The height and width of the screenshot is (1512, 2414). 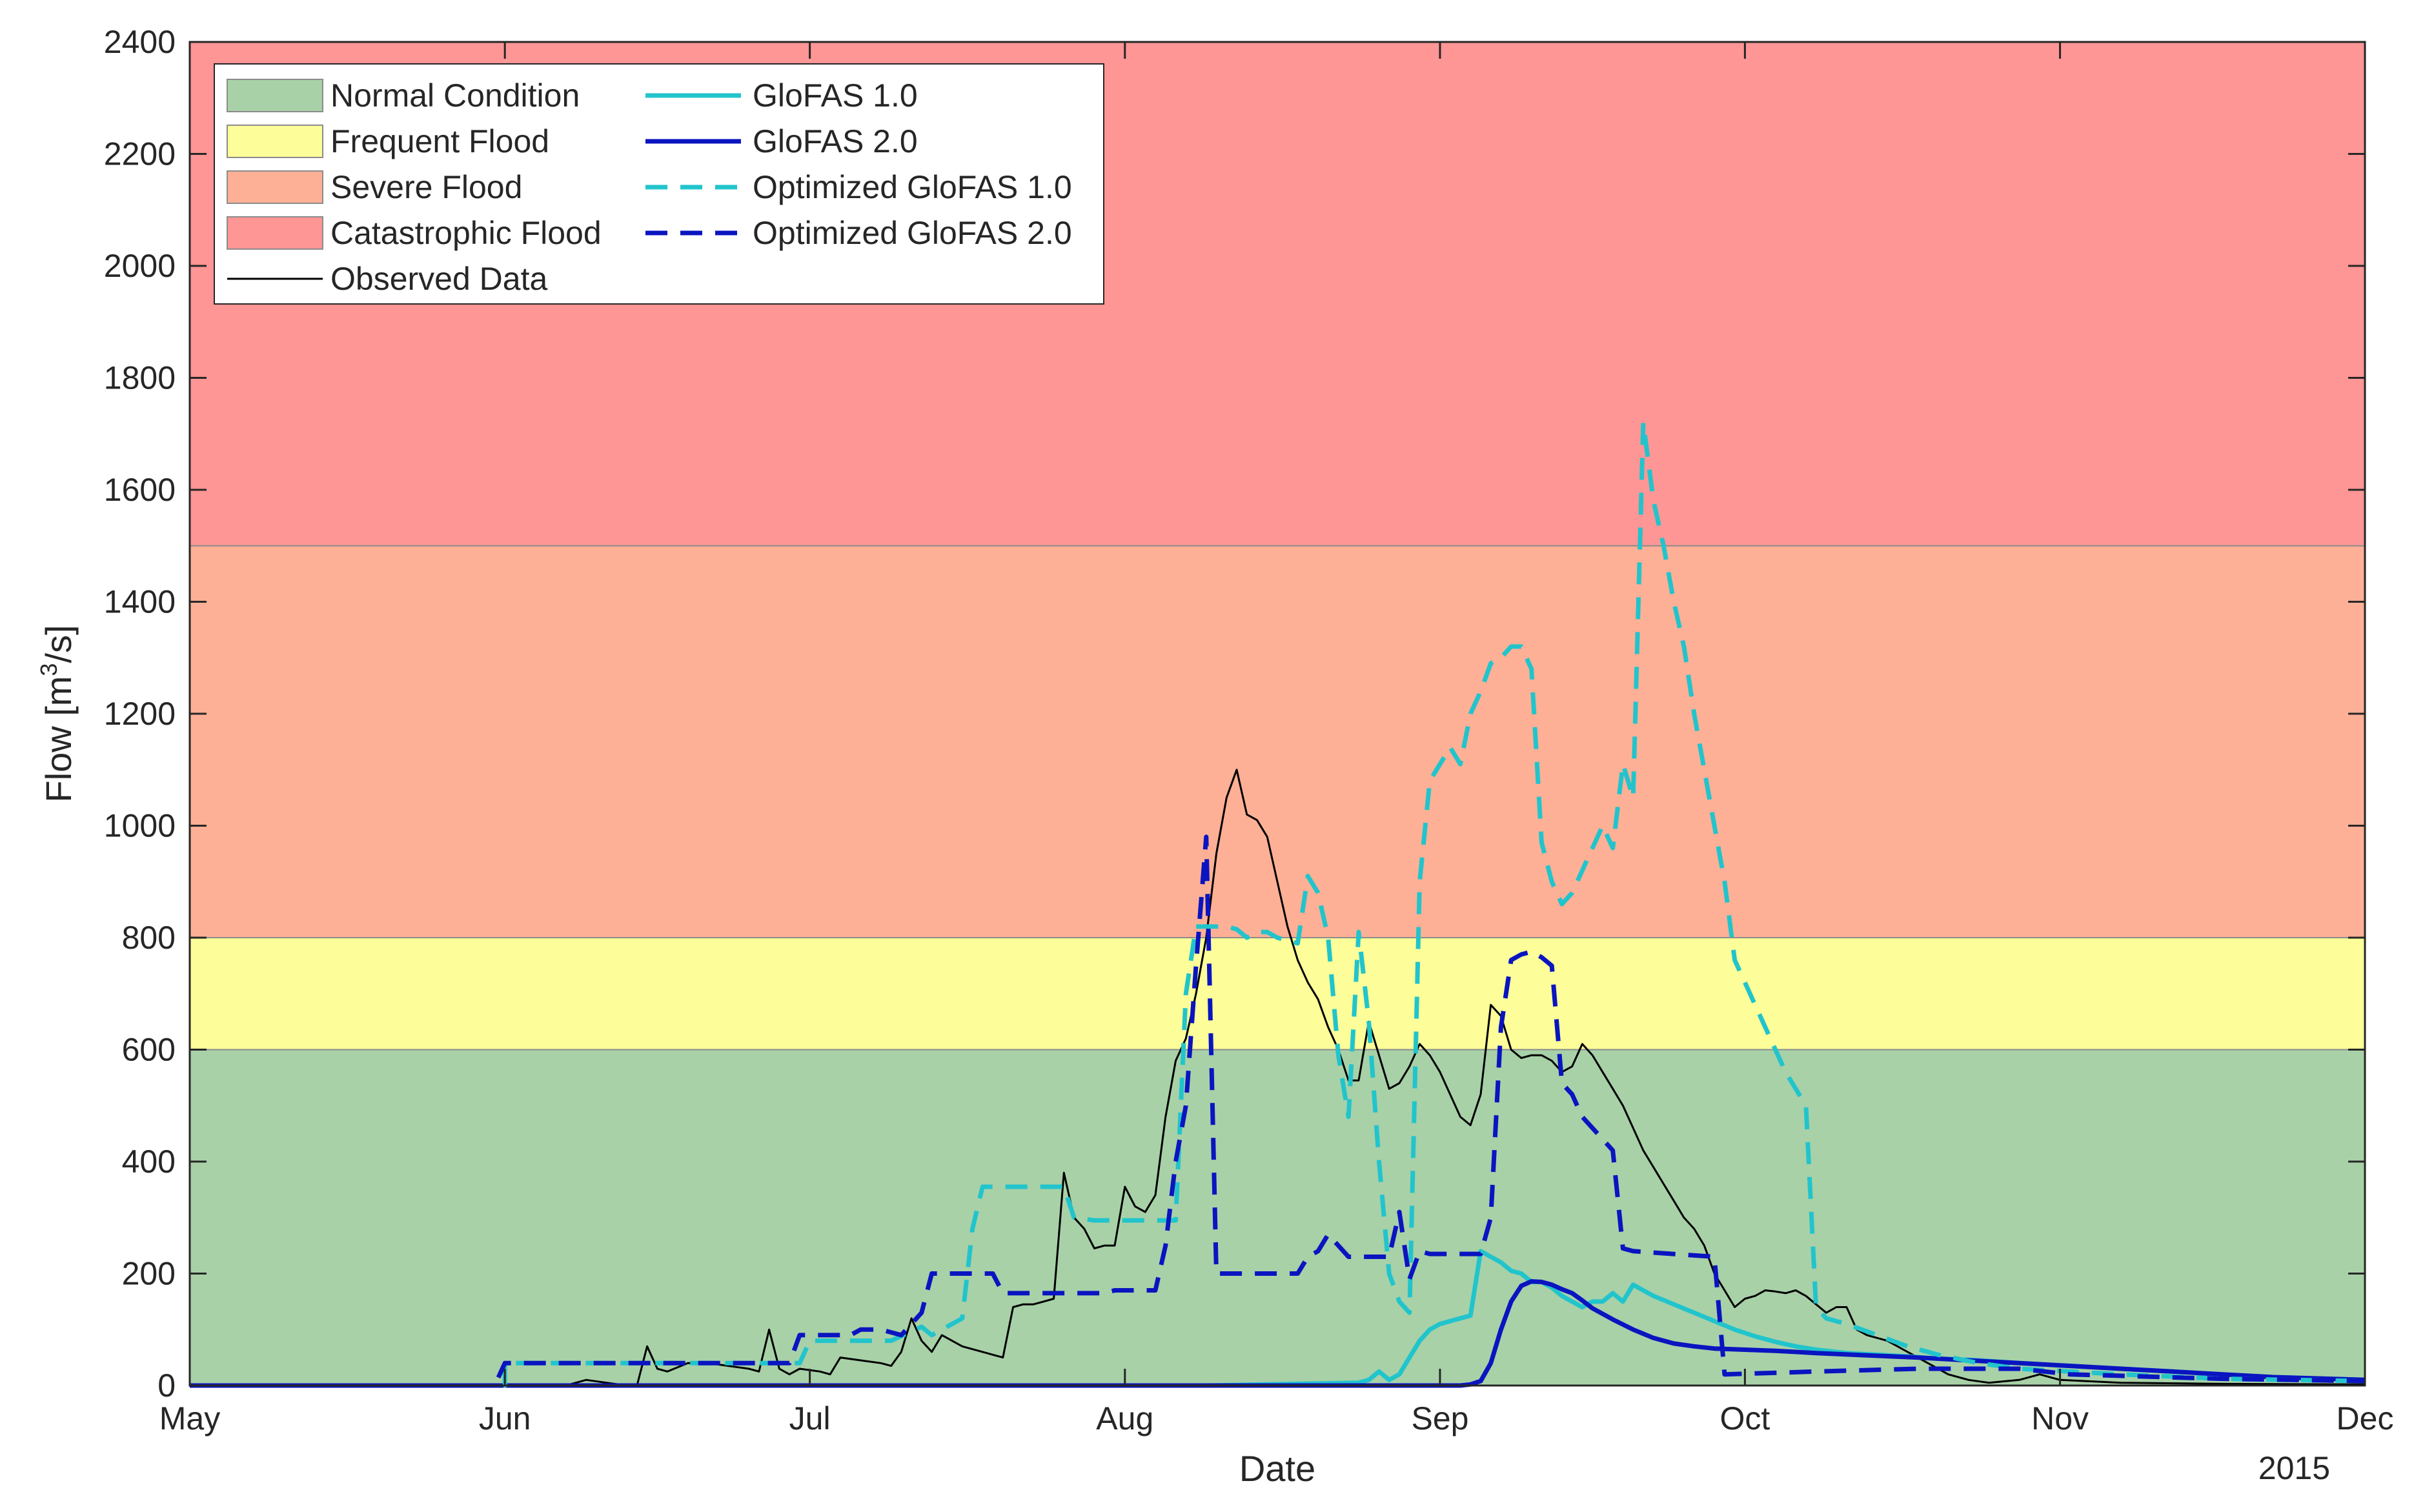 What do you see at coordinates (140, 154) in the screenshot?
I see `y-tick-label: 2200` at bounding box center [140, 154].